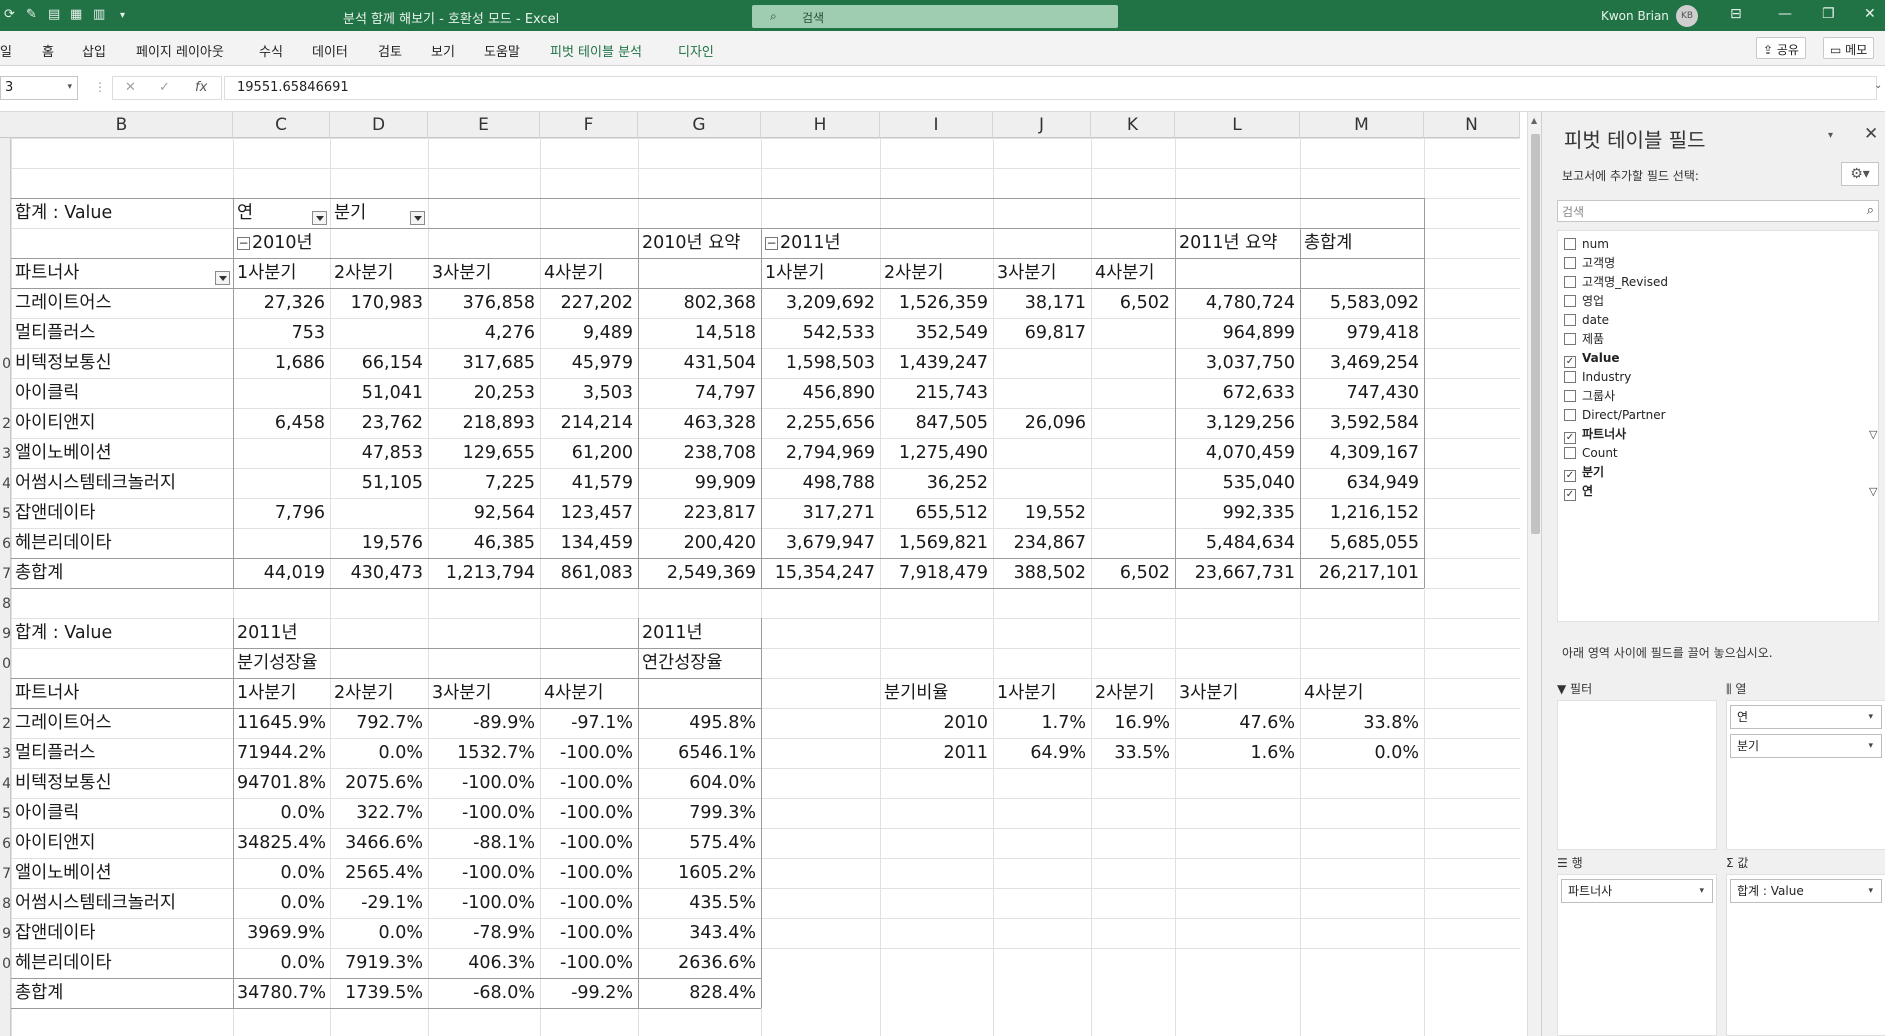 The image size is (1885, 1036). I want to click on columns-area-box: 연 ▾ 분기 ▾, so click(1805, 775).